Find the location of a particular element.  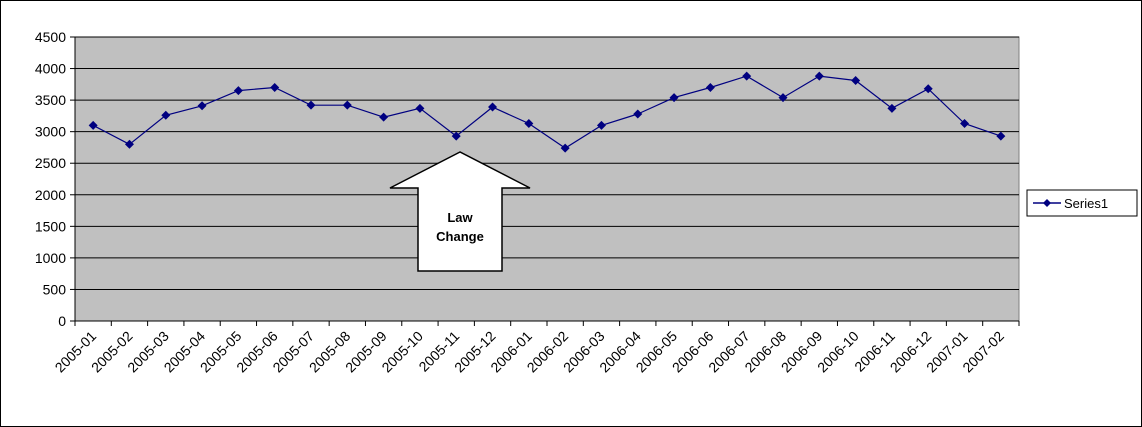

law-change-arrow: Law Change is located at coordinates (460, 211).